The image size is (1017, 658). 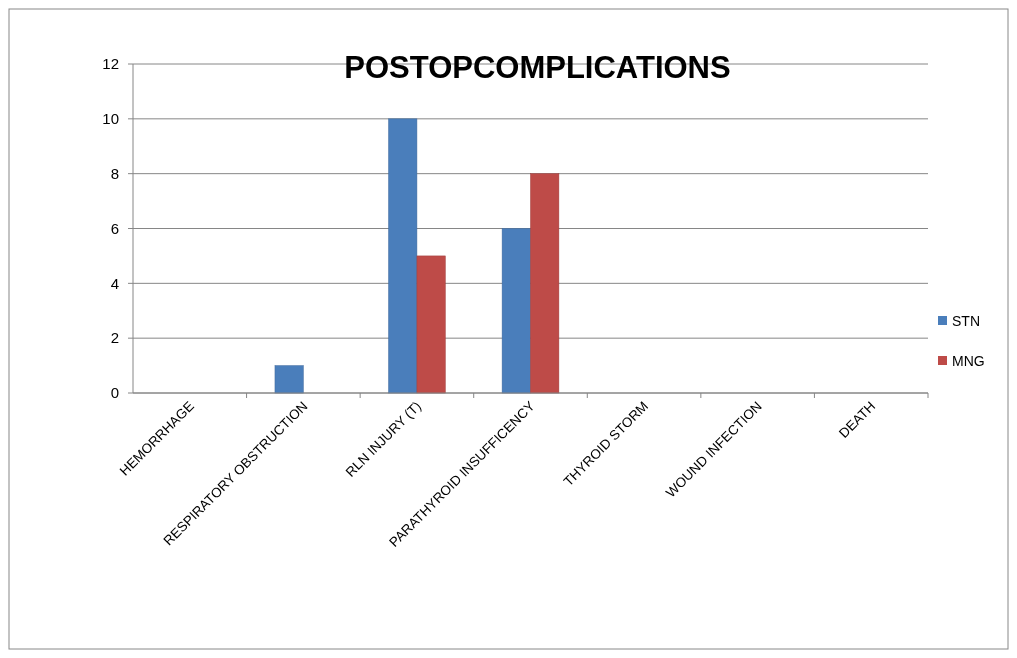 I want to click on y-tick-label: 0, so click(x=114, y=393).